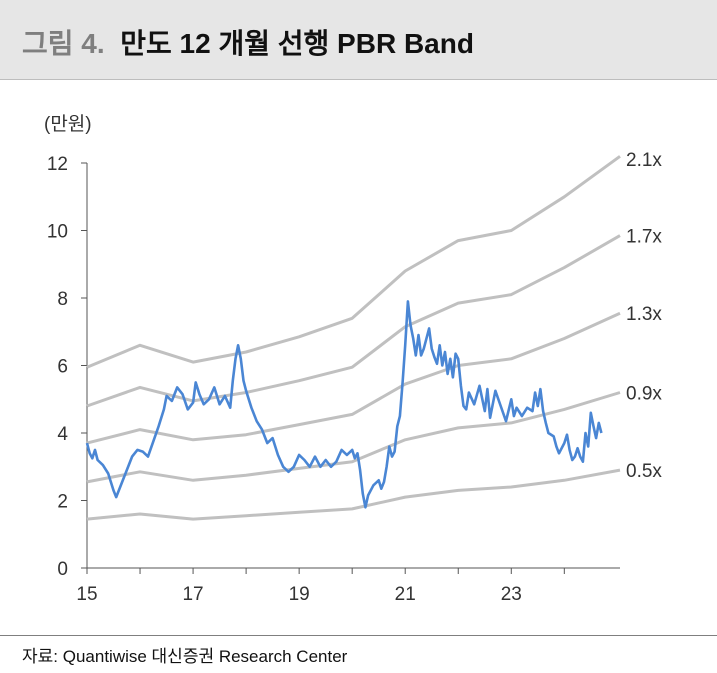  What do you see at coordinates (62, 502) in the screenshot?
I see `y-tick-label: 2` at bounding box center [62, 502].